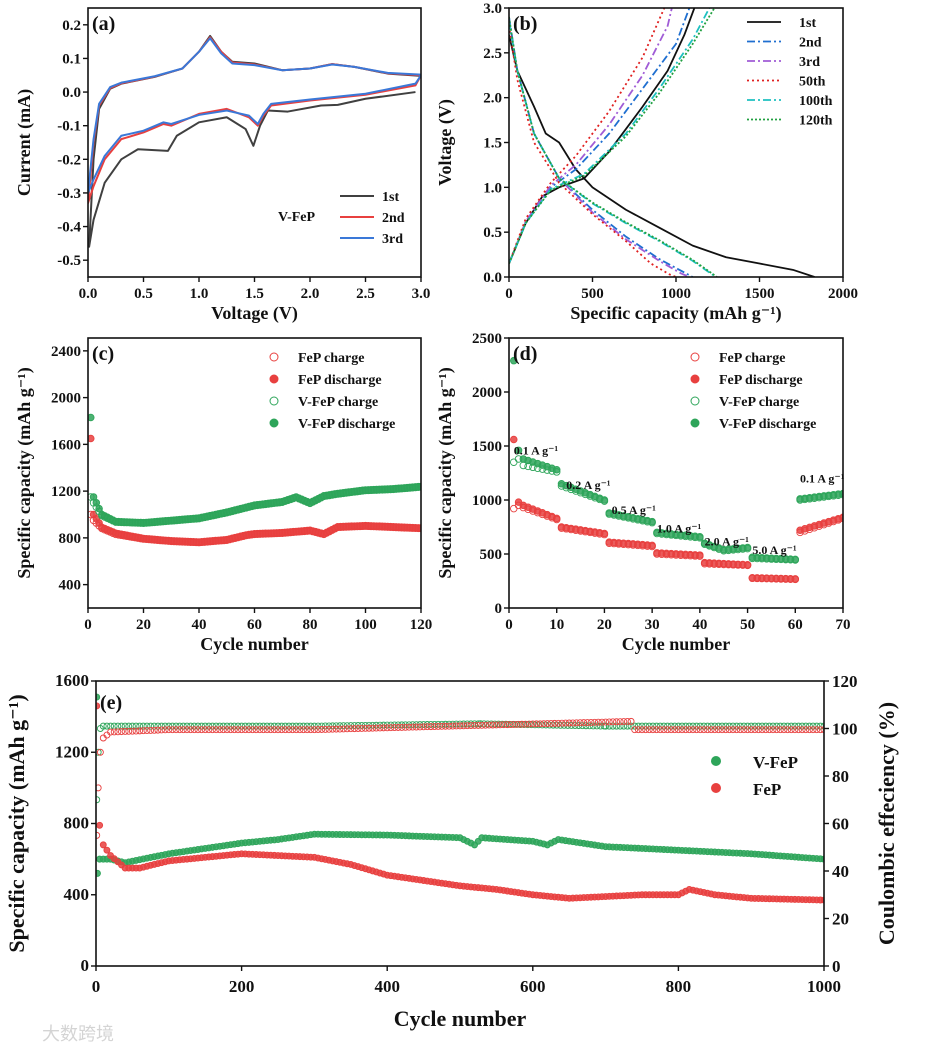  Describe the element at coordinates (341, 218) in the screenshot. I see `legend: V-FeP 1st 2nd 3rd` at that location.